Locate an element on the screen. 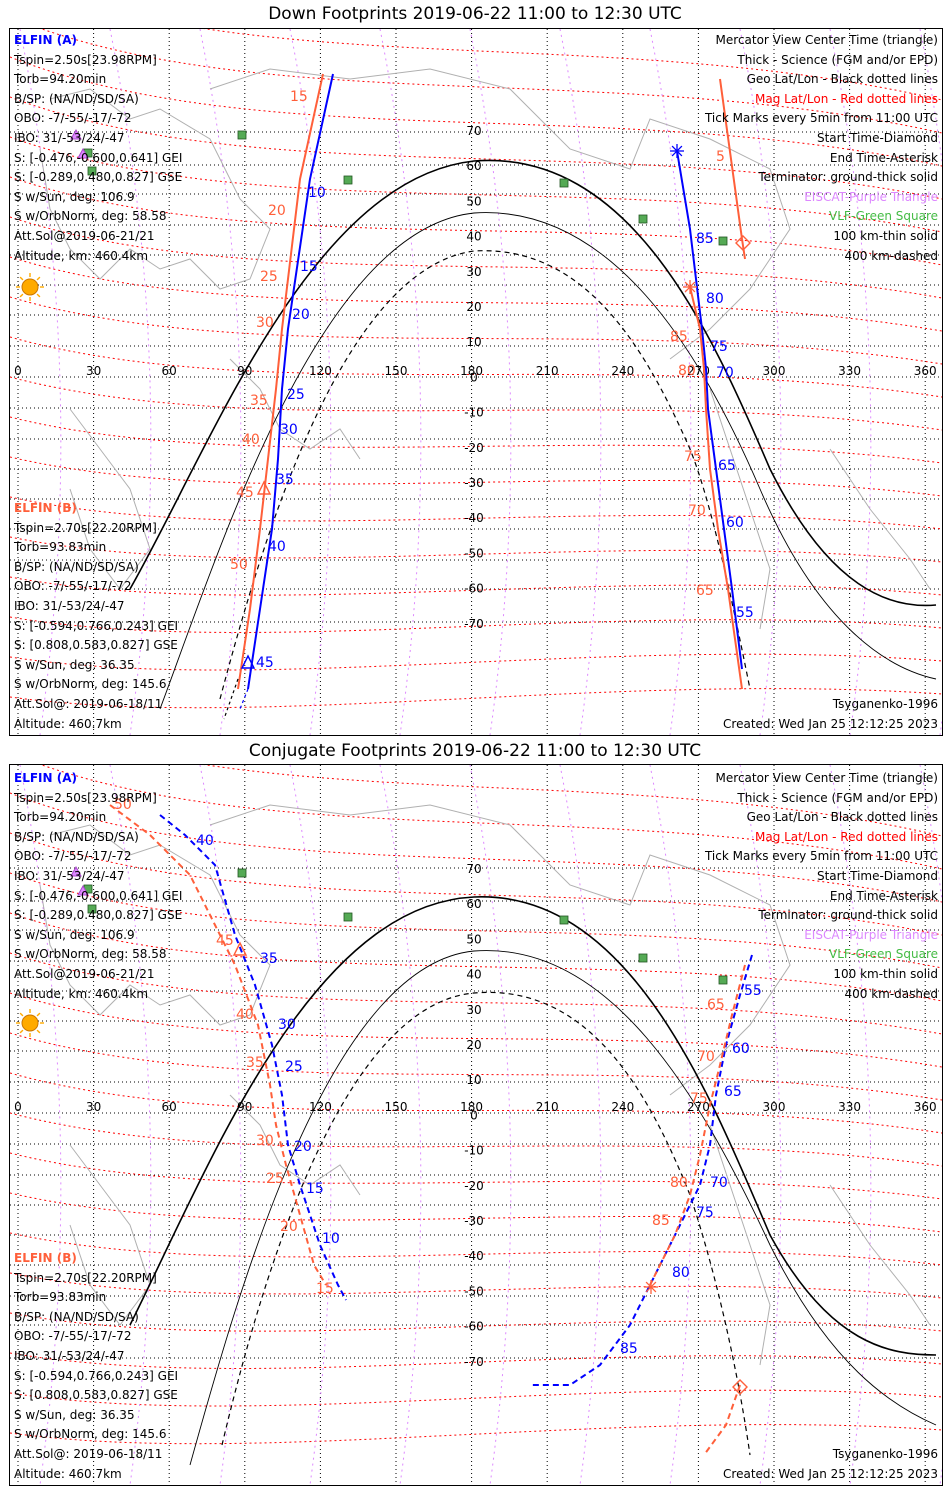  lat-tick-label: -30 is located at coordinates (474, 1221).